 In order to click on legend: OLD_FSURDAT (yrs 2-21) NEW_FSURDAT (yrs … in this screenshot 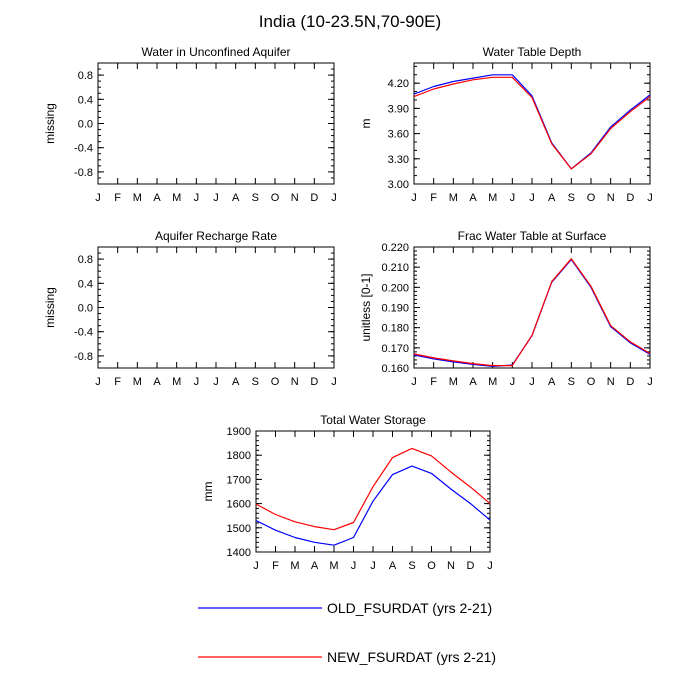, I will do `click(347, 632)`.